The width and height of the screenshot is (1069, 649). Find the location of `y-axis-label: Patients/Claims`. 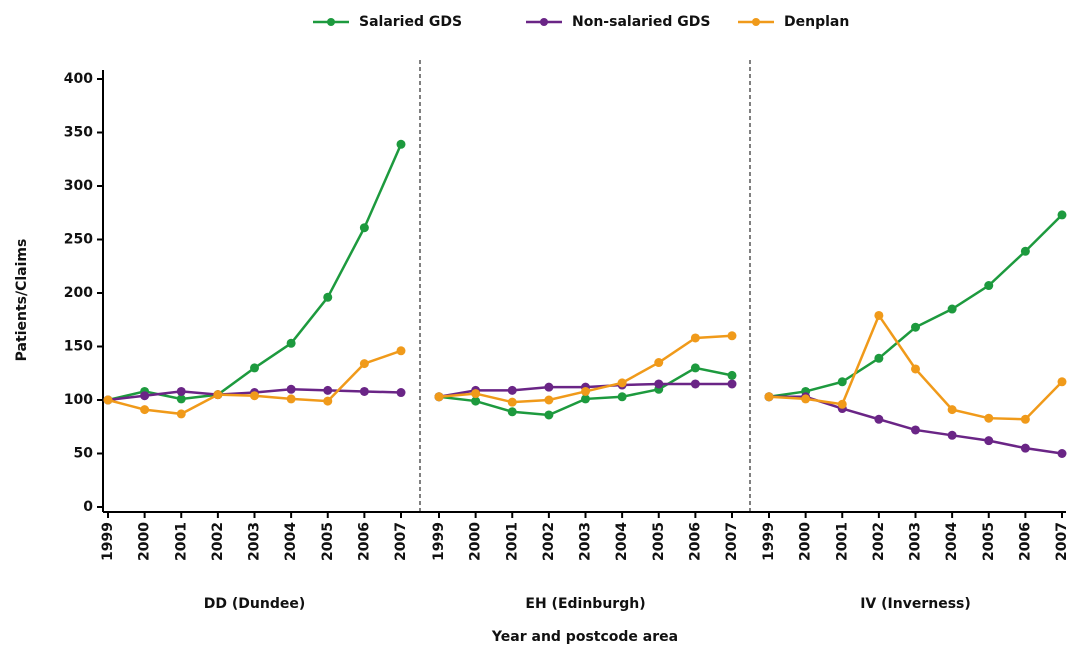

y-axis-label: Patients/Claims is located at coordinates (22, 300).